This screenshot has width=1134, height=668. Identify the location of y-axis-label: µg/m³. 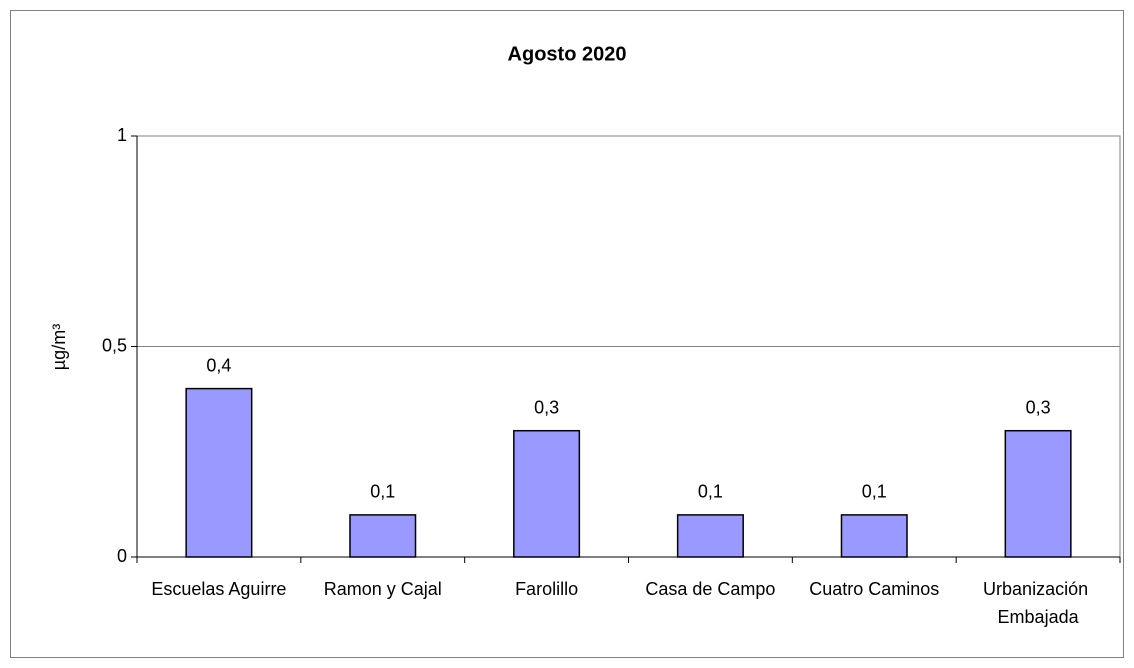
(59, 347).